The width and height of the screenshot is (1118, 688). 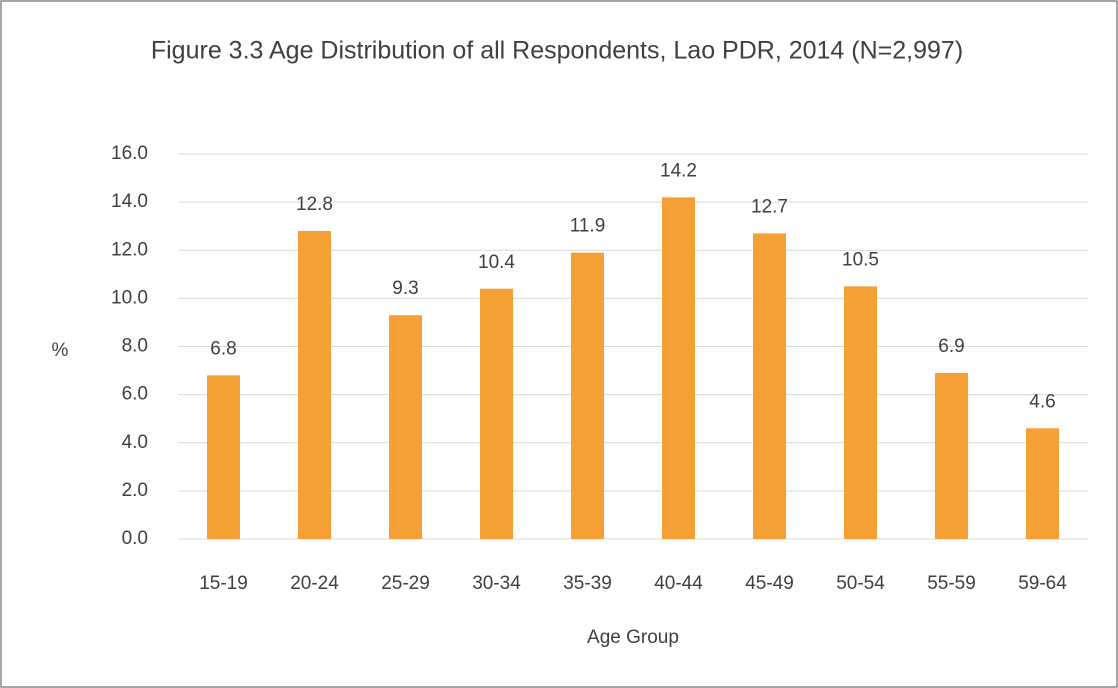 What do you see at coordinates (129, 249) in the screenshot?
I see `y-tick-label: 12.0` at bounding box center [129, 249].